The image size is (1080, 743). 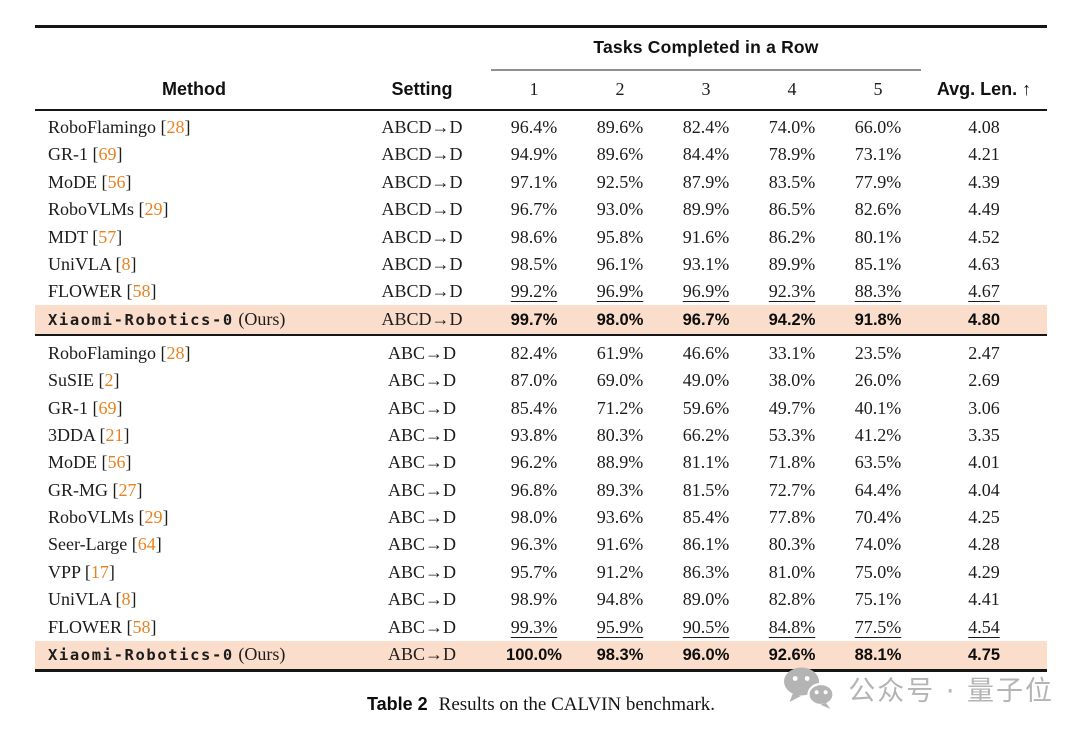 I want to click on cell-value: 99.2%, so click(x=534, y=291).